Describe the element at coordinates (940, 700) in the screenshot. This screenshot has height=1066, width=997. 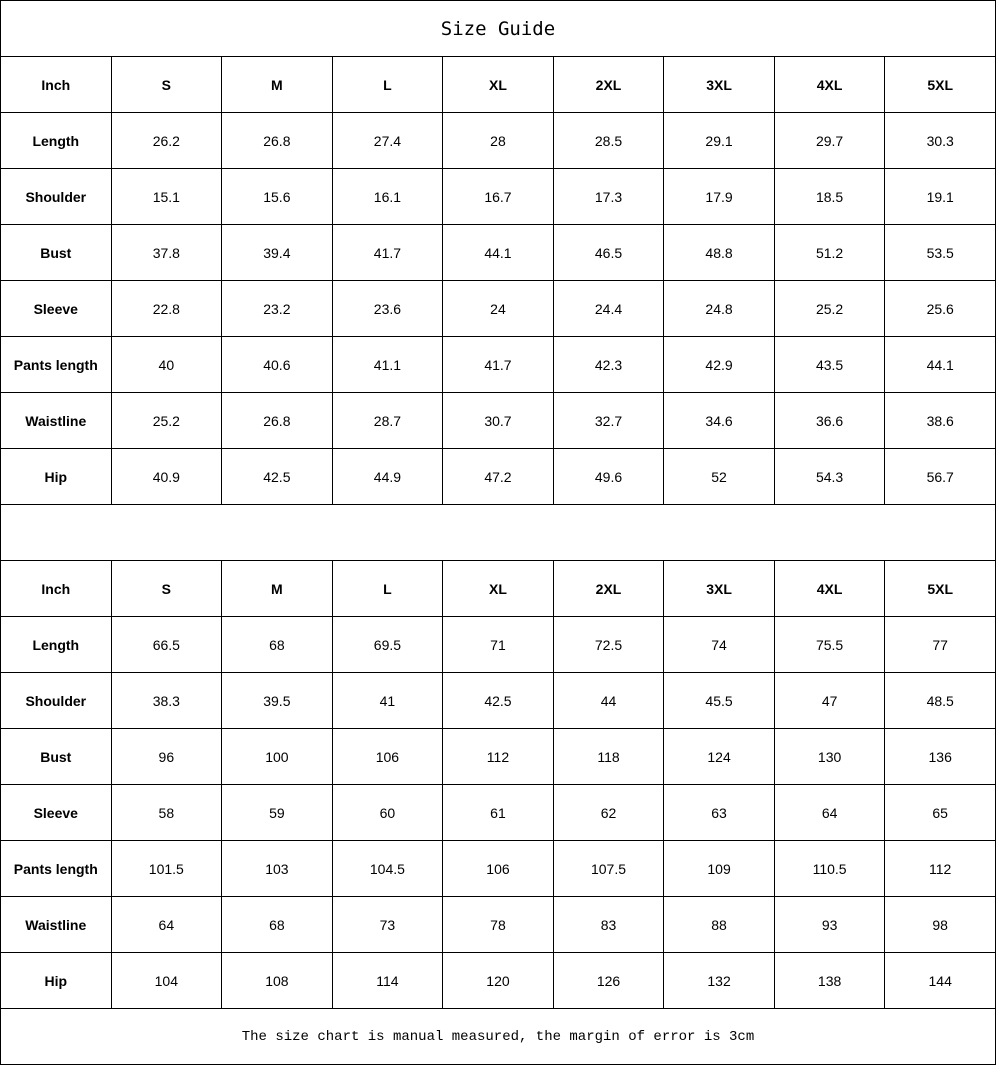
I see `measurement-value: 48.5` at that location.